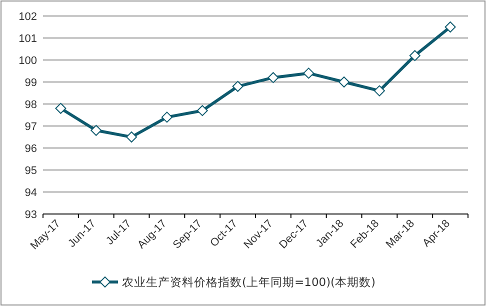 This screenshot has height=306, width=486. I want to click on y-tick-label: 95, so click(30, 171).